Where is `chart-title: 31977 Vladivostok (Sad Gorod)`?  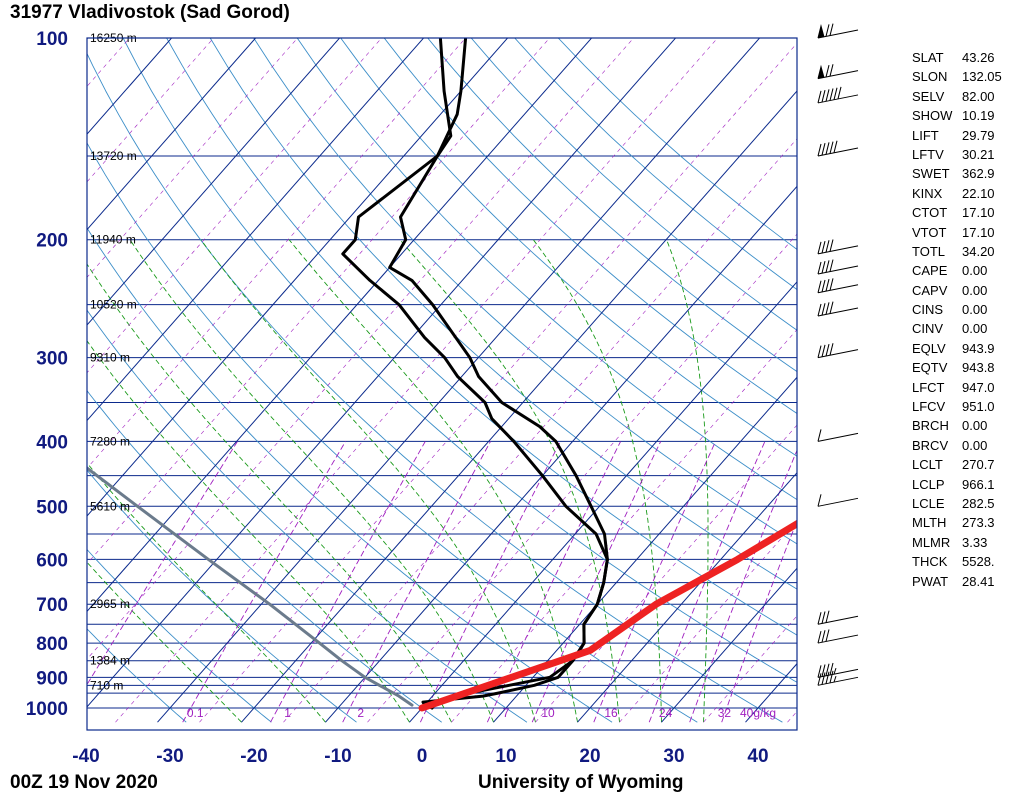
chart-title: 31977 Vladivostok (Sad Gorod) is located at coordinates (150, 12).